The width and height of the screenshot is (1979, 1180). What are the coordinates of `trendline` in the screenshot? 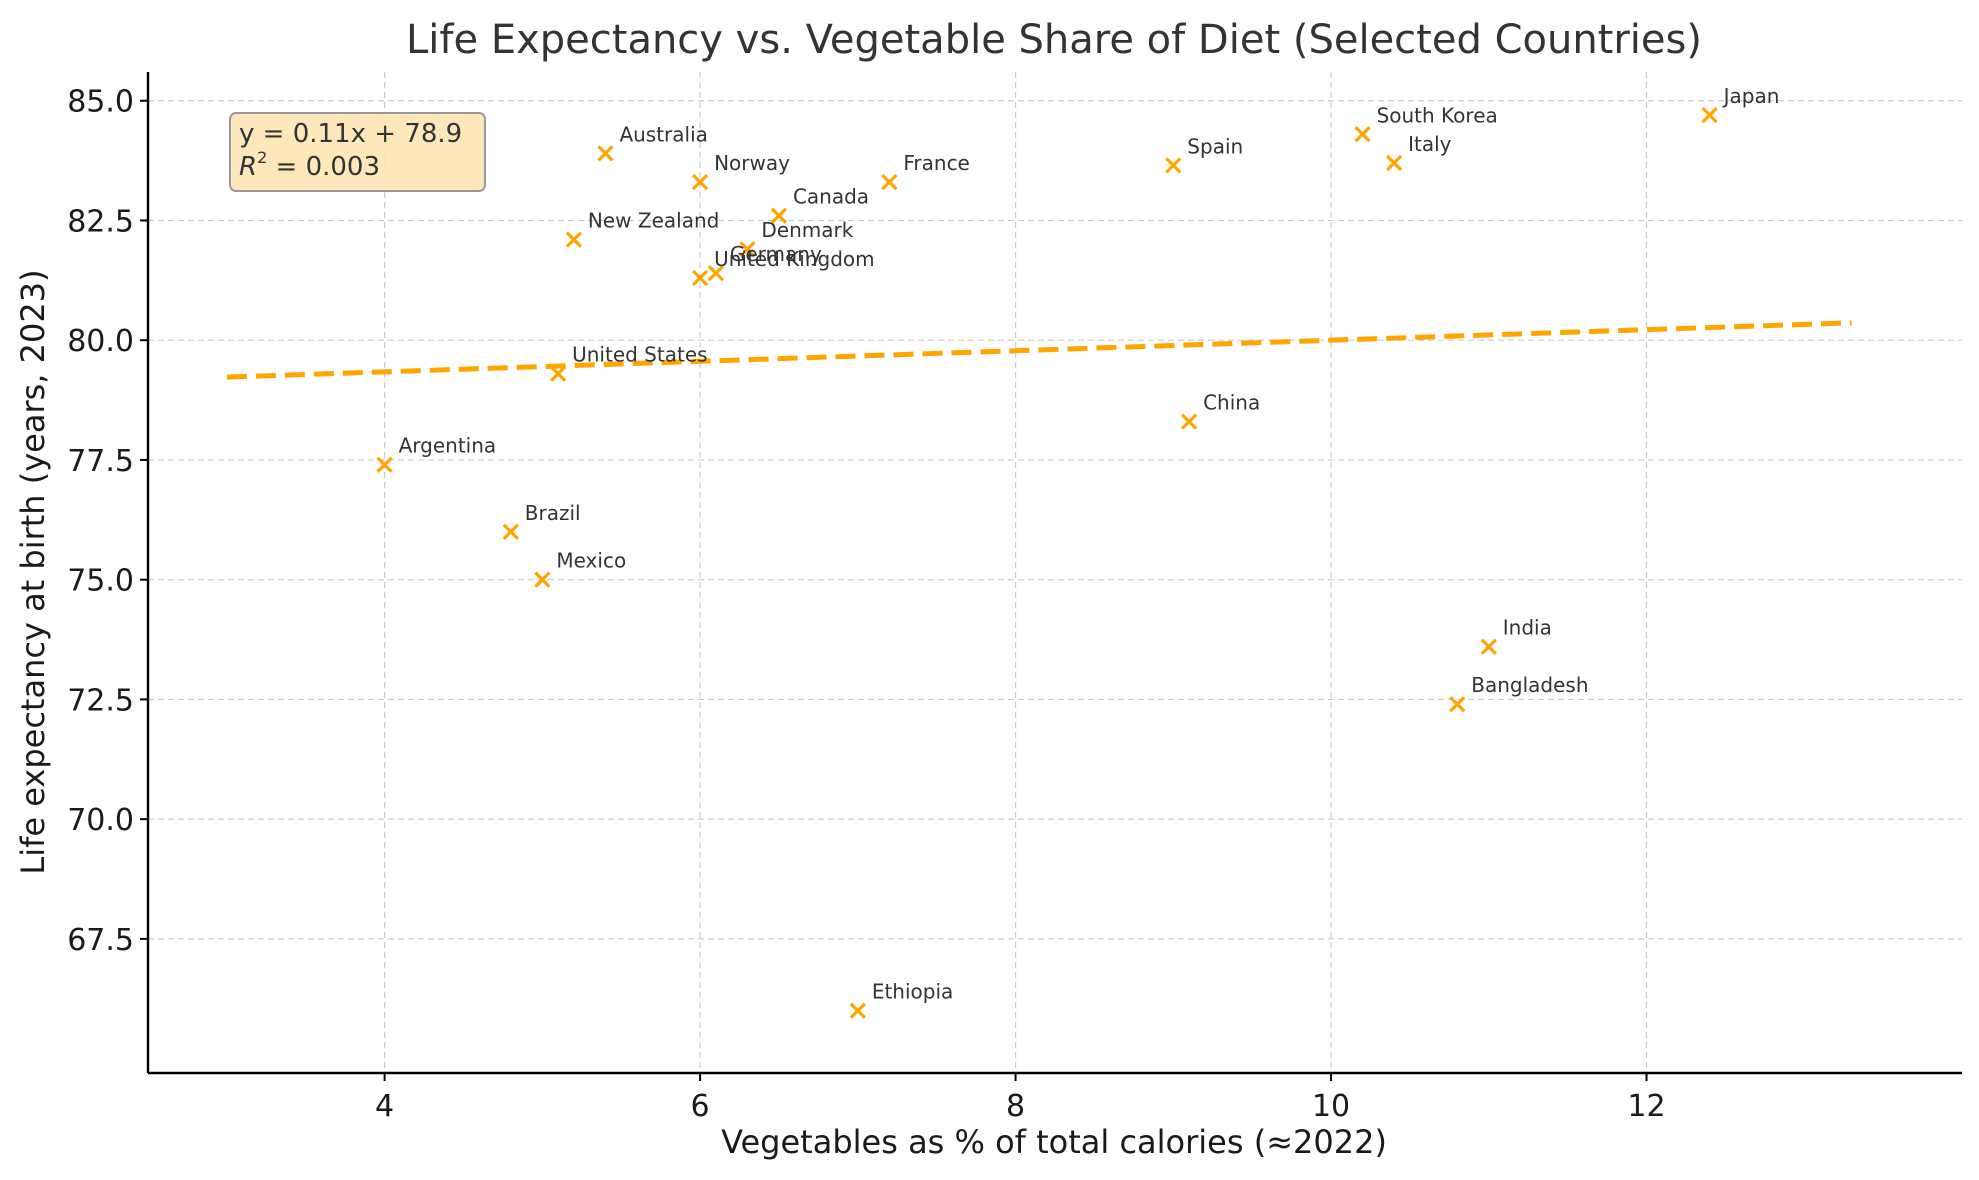 It's located at (1039, 350).